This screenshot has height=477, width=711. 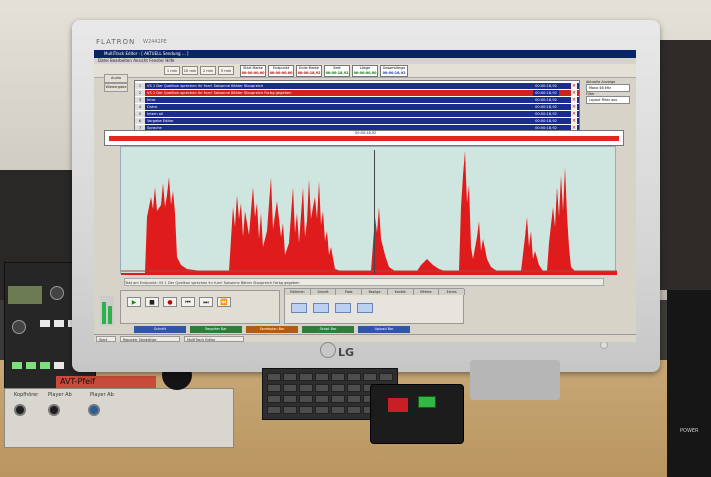 What do you see at coordinates (364, 138) in the screenshot?
I see `overview-bar: 00:00:18,92` at bounding box center [364, 138].